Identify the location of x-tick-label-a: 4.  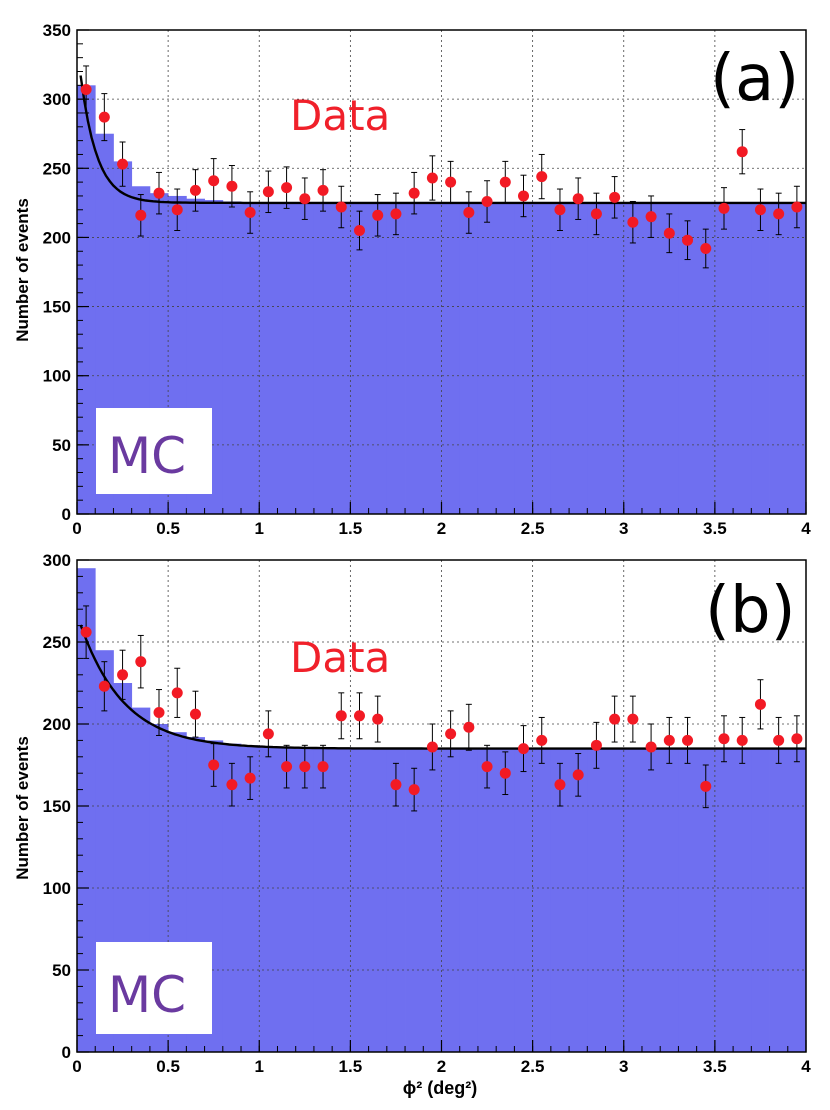
(806, 528).